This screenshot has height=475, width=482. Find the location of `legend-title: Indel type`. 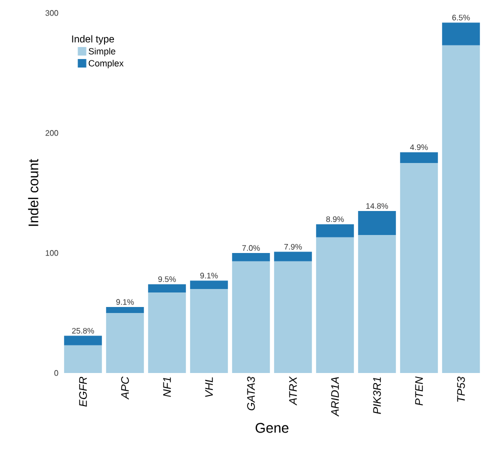

legend-title: Indel type is located at coordinates (93, 39).